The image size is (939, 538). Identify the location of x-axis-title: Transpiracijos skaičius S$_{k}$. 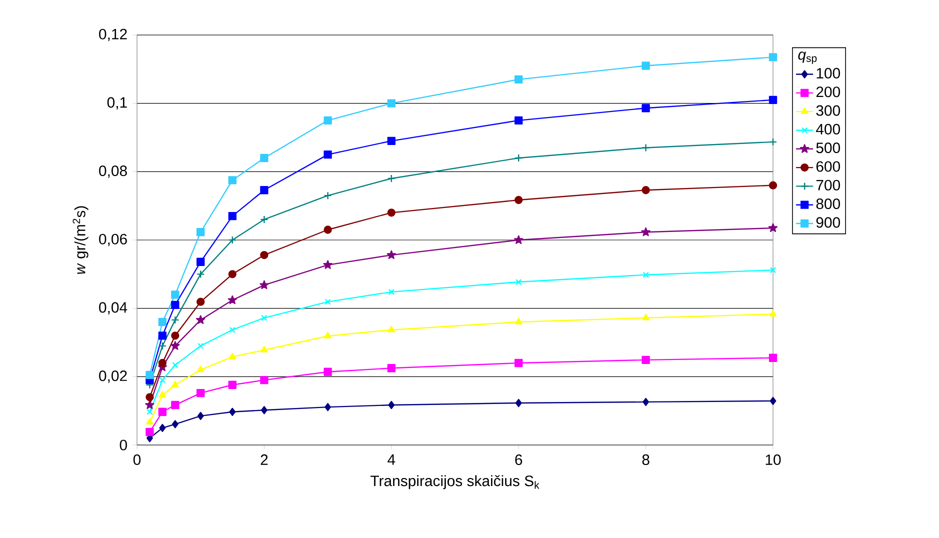
(455, 482).